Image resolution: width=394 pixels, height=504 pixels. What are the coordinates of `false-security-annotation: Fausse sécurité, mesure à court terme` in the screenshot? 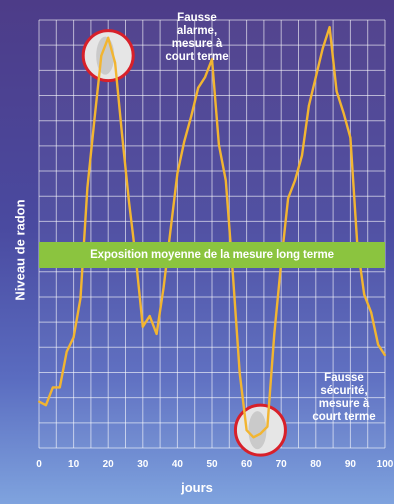 It's located at (344, 397).